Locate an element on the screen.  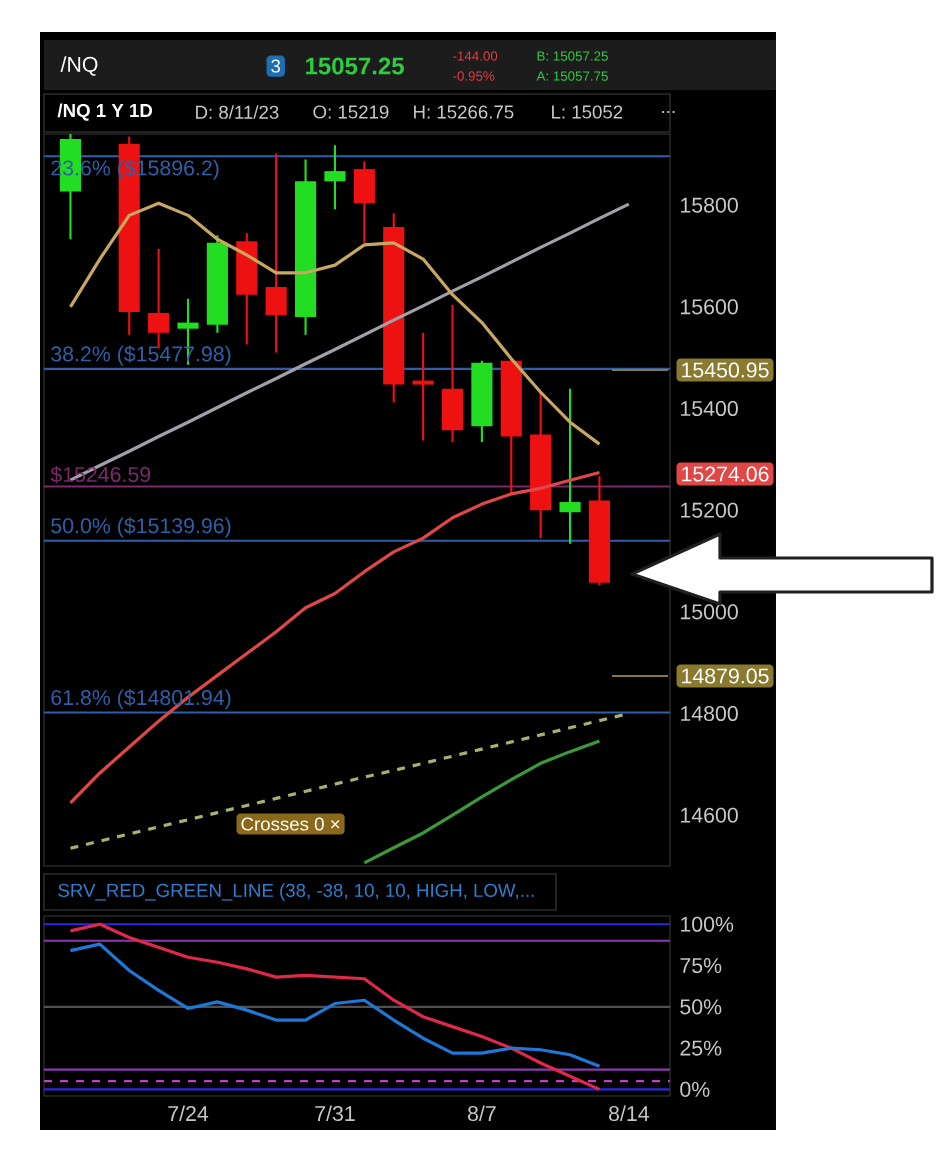
text: D: 8/11/23 is located at coordinates (237, 112).